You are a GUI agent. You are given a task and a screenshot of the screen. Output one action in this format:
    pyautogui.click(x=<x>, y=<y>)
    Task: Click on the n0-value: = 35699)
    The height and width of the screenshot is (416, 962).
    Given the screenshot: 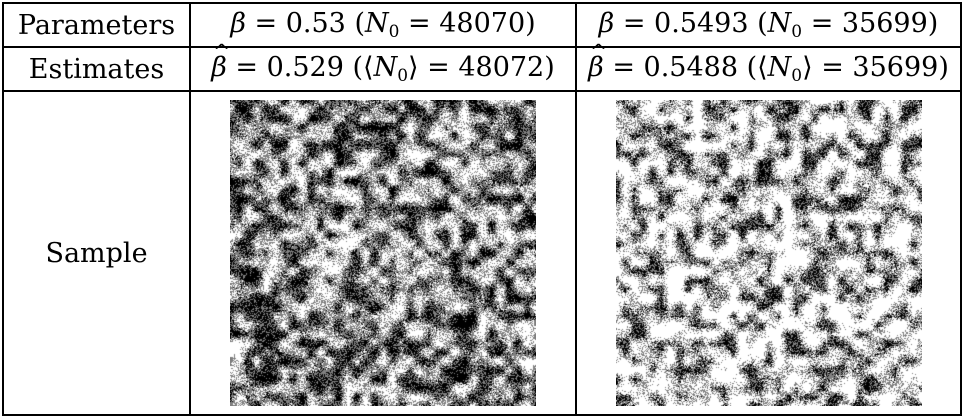 What is the action you would take?
    pyautogui.click(x=870, y=23)
    